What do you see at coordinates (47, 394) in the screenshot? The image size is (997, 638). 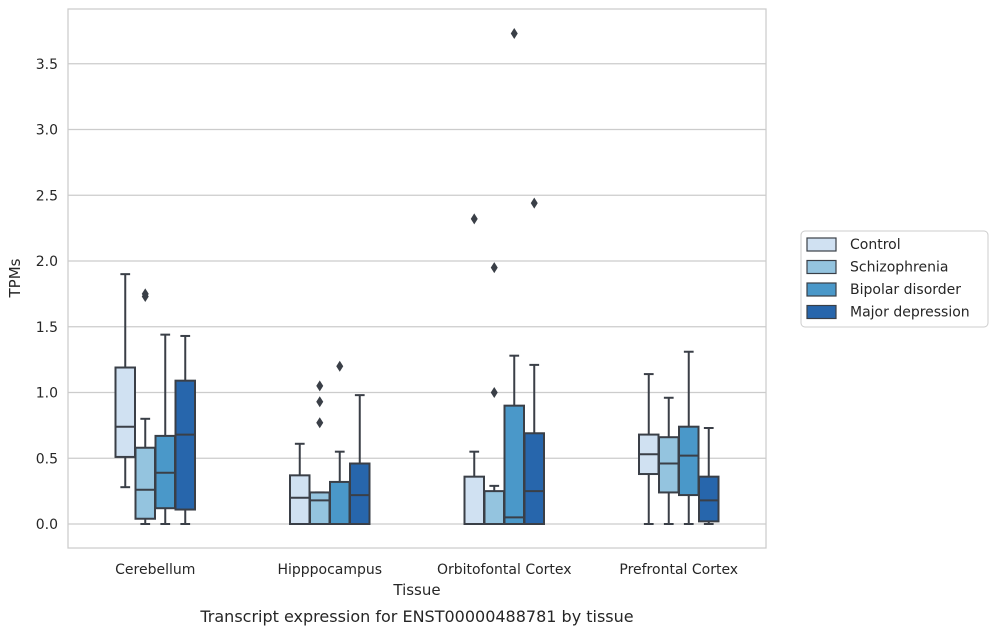 I see `y-tick-label: 1.0` at bounding box center [47, 394].